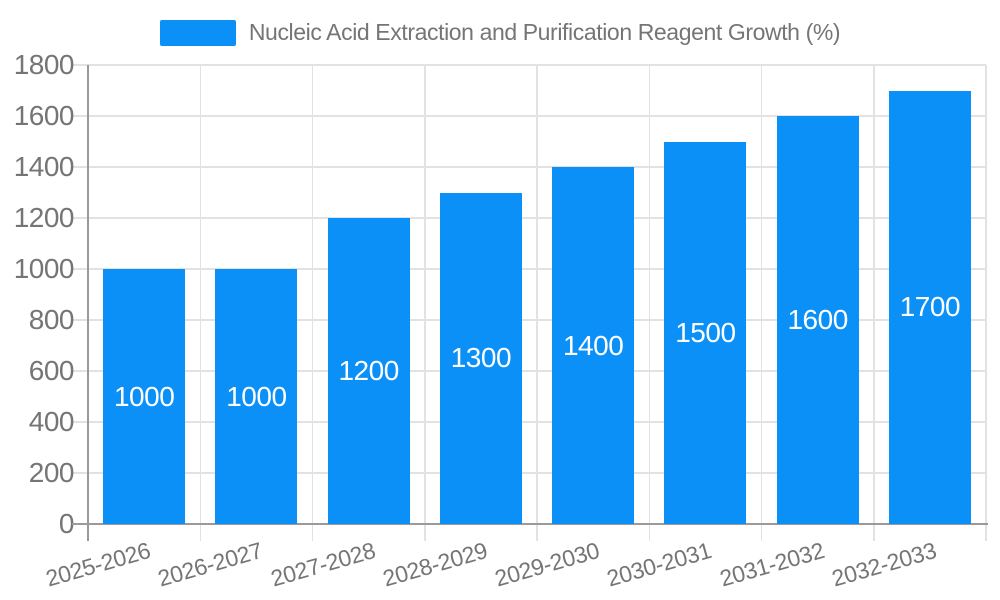 The height and width of the screenshot is (600, 1000). What do you see at coordinates (547, 564) in the screenshot?
I see `x-axis-tick-label: 2029-2030` at bounding box center [547, 564].